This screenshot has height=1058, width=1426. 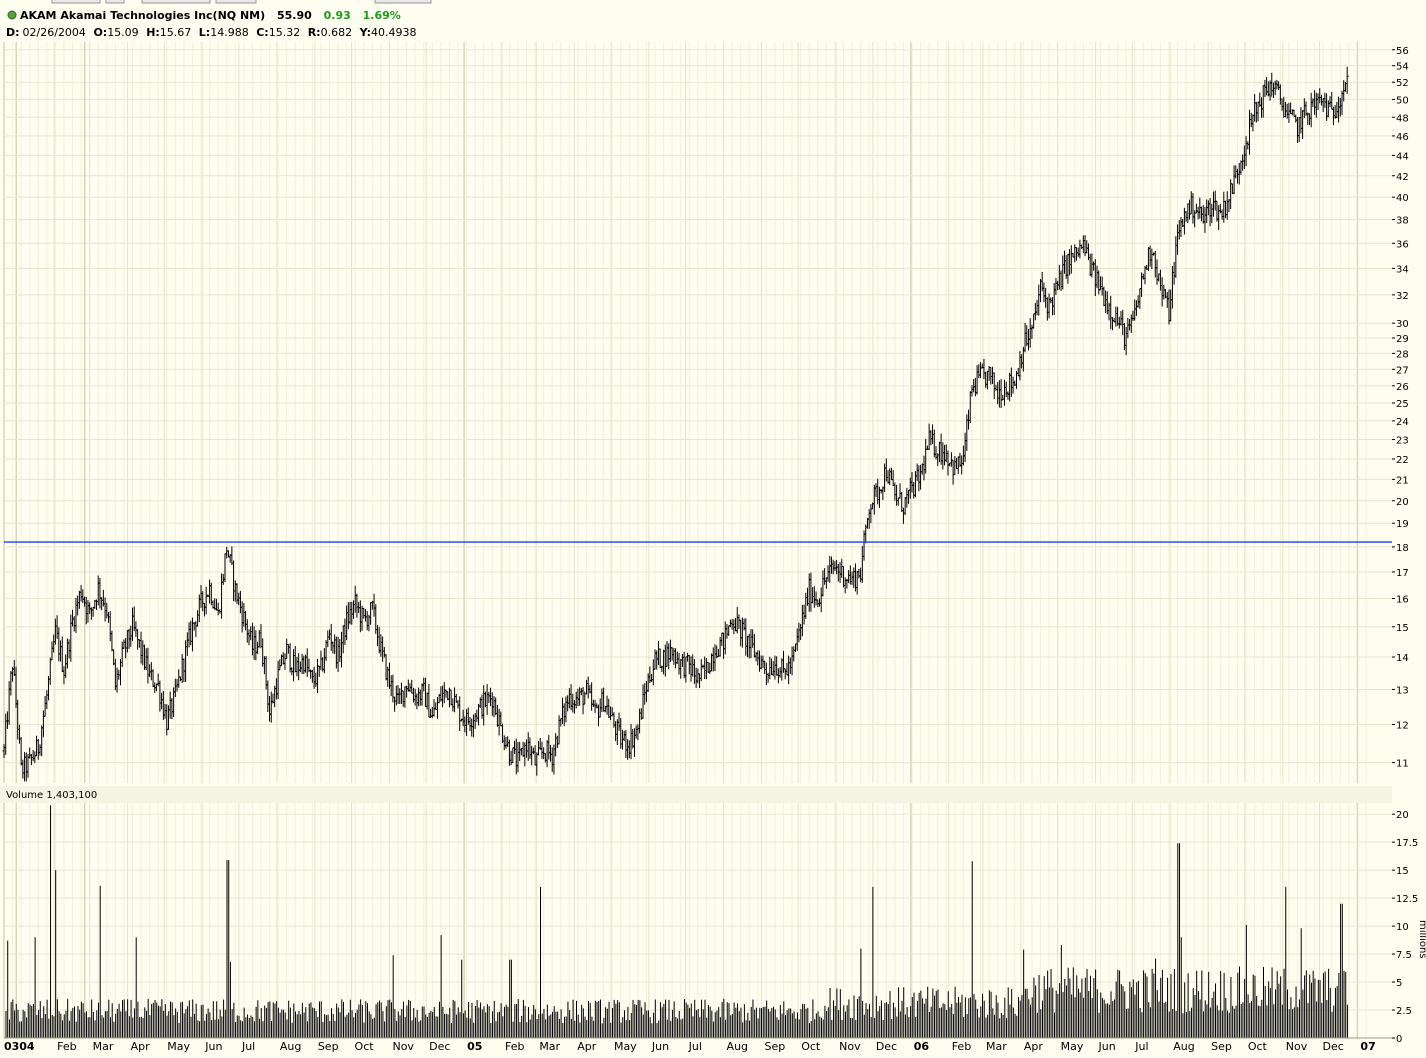 I want to click on volume-tick-label: 5, so click(x=1399, y=983).